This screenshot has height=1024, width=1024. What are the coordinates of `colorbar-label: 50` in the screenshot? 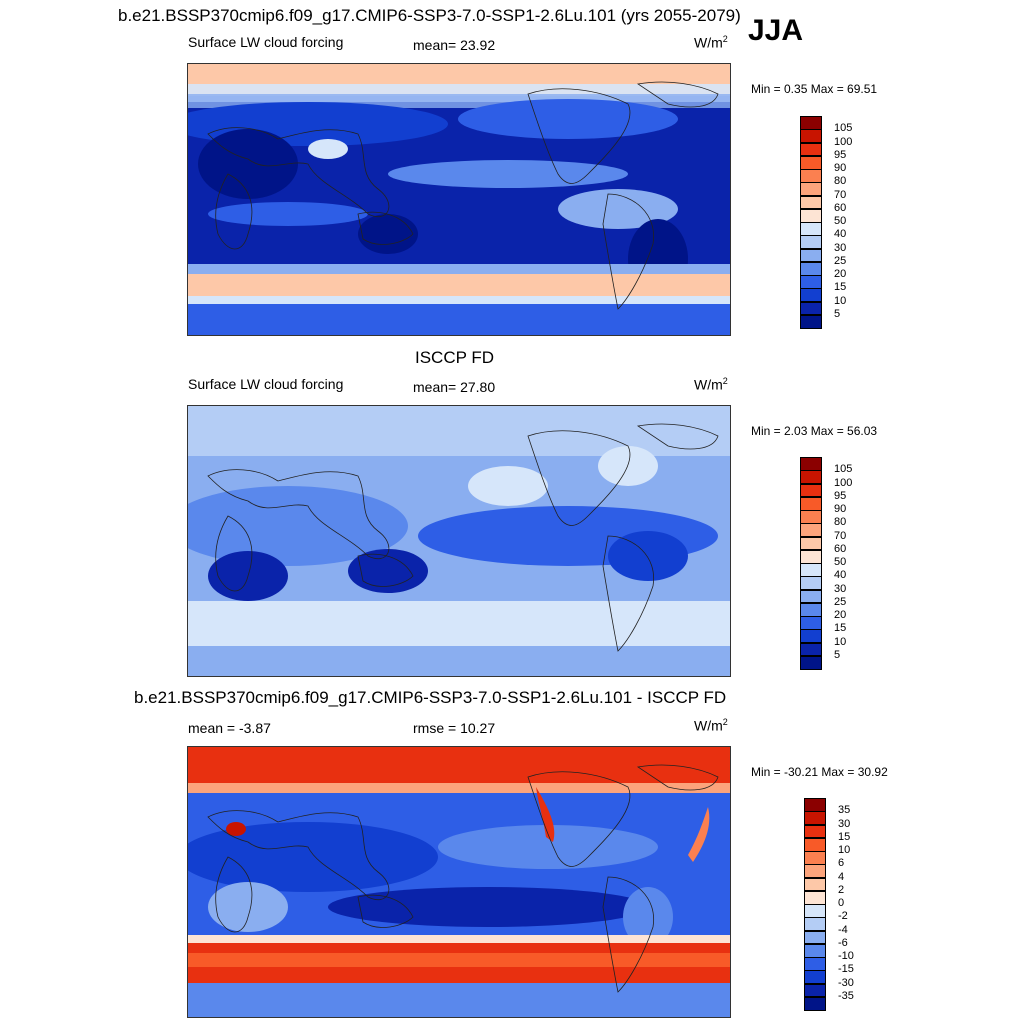 It's located at (840, 562).